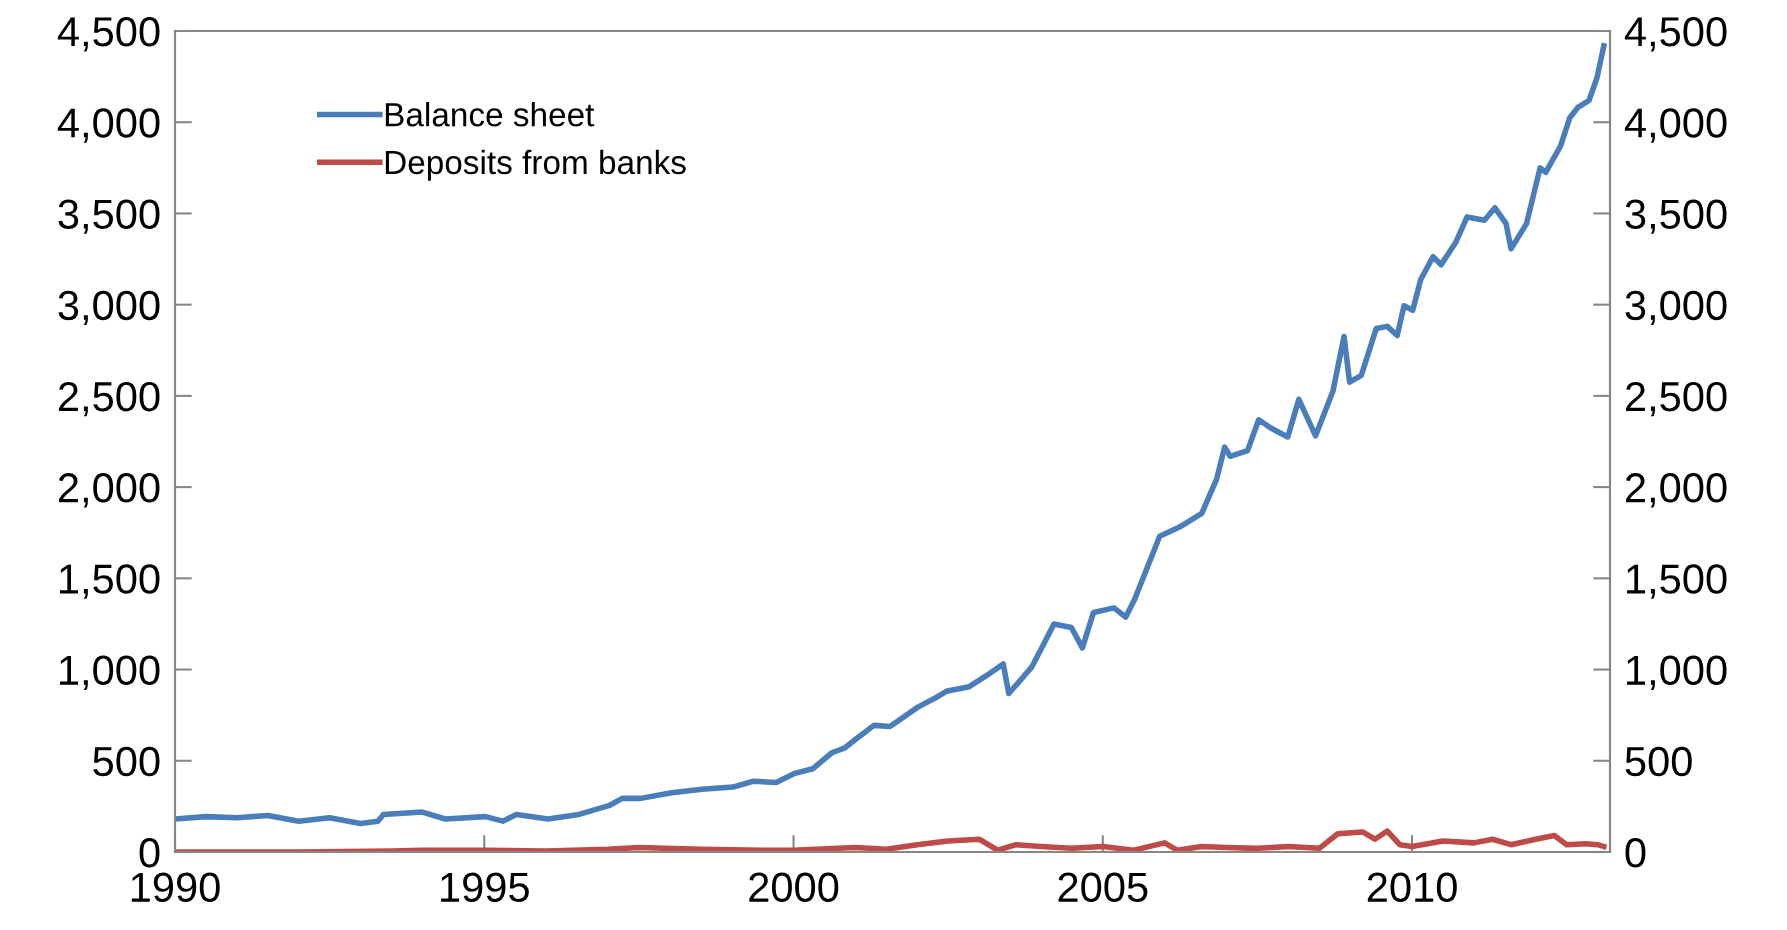 This screenshot has height=930, width=1787. What do you see at coordinates (490, 114) in the screenshot?
I see `legend-label: Balance sheet` at bounding box center [490, 114].